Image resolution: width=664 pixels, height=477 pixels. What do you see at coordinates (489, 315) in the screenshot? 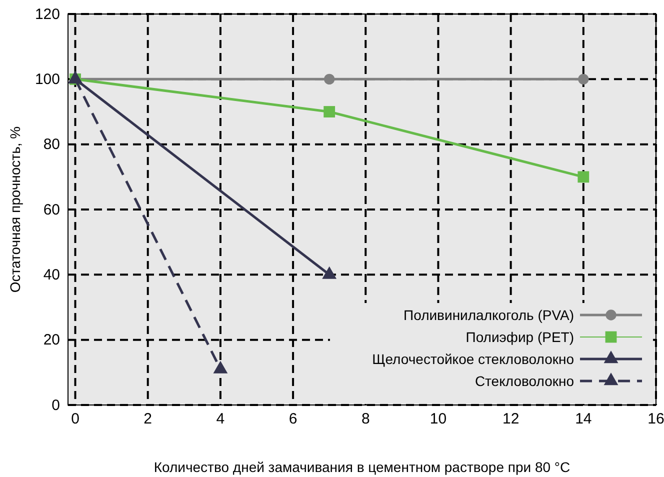
I see `legend-label: Поливинилалкоголь (PVA)` at bounding box center [489, 315].